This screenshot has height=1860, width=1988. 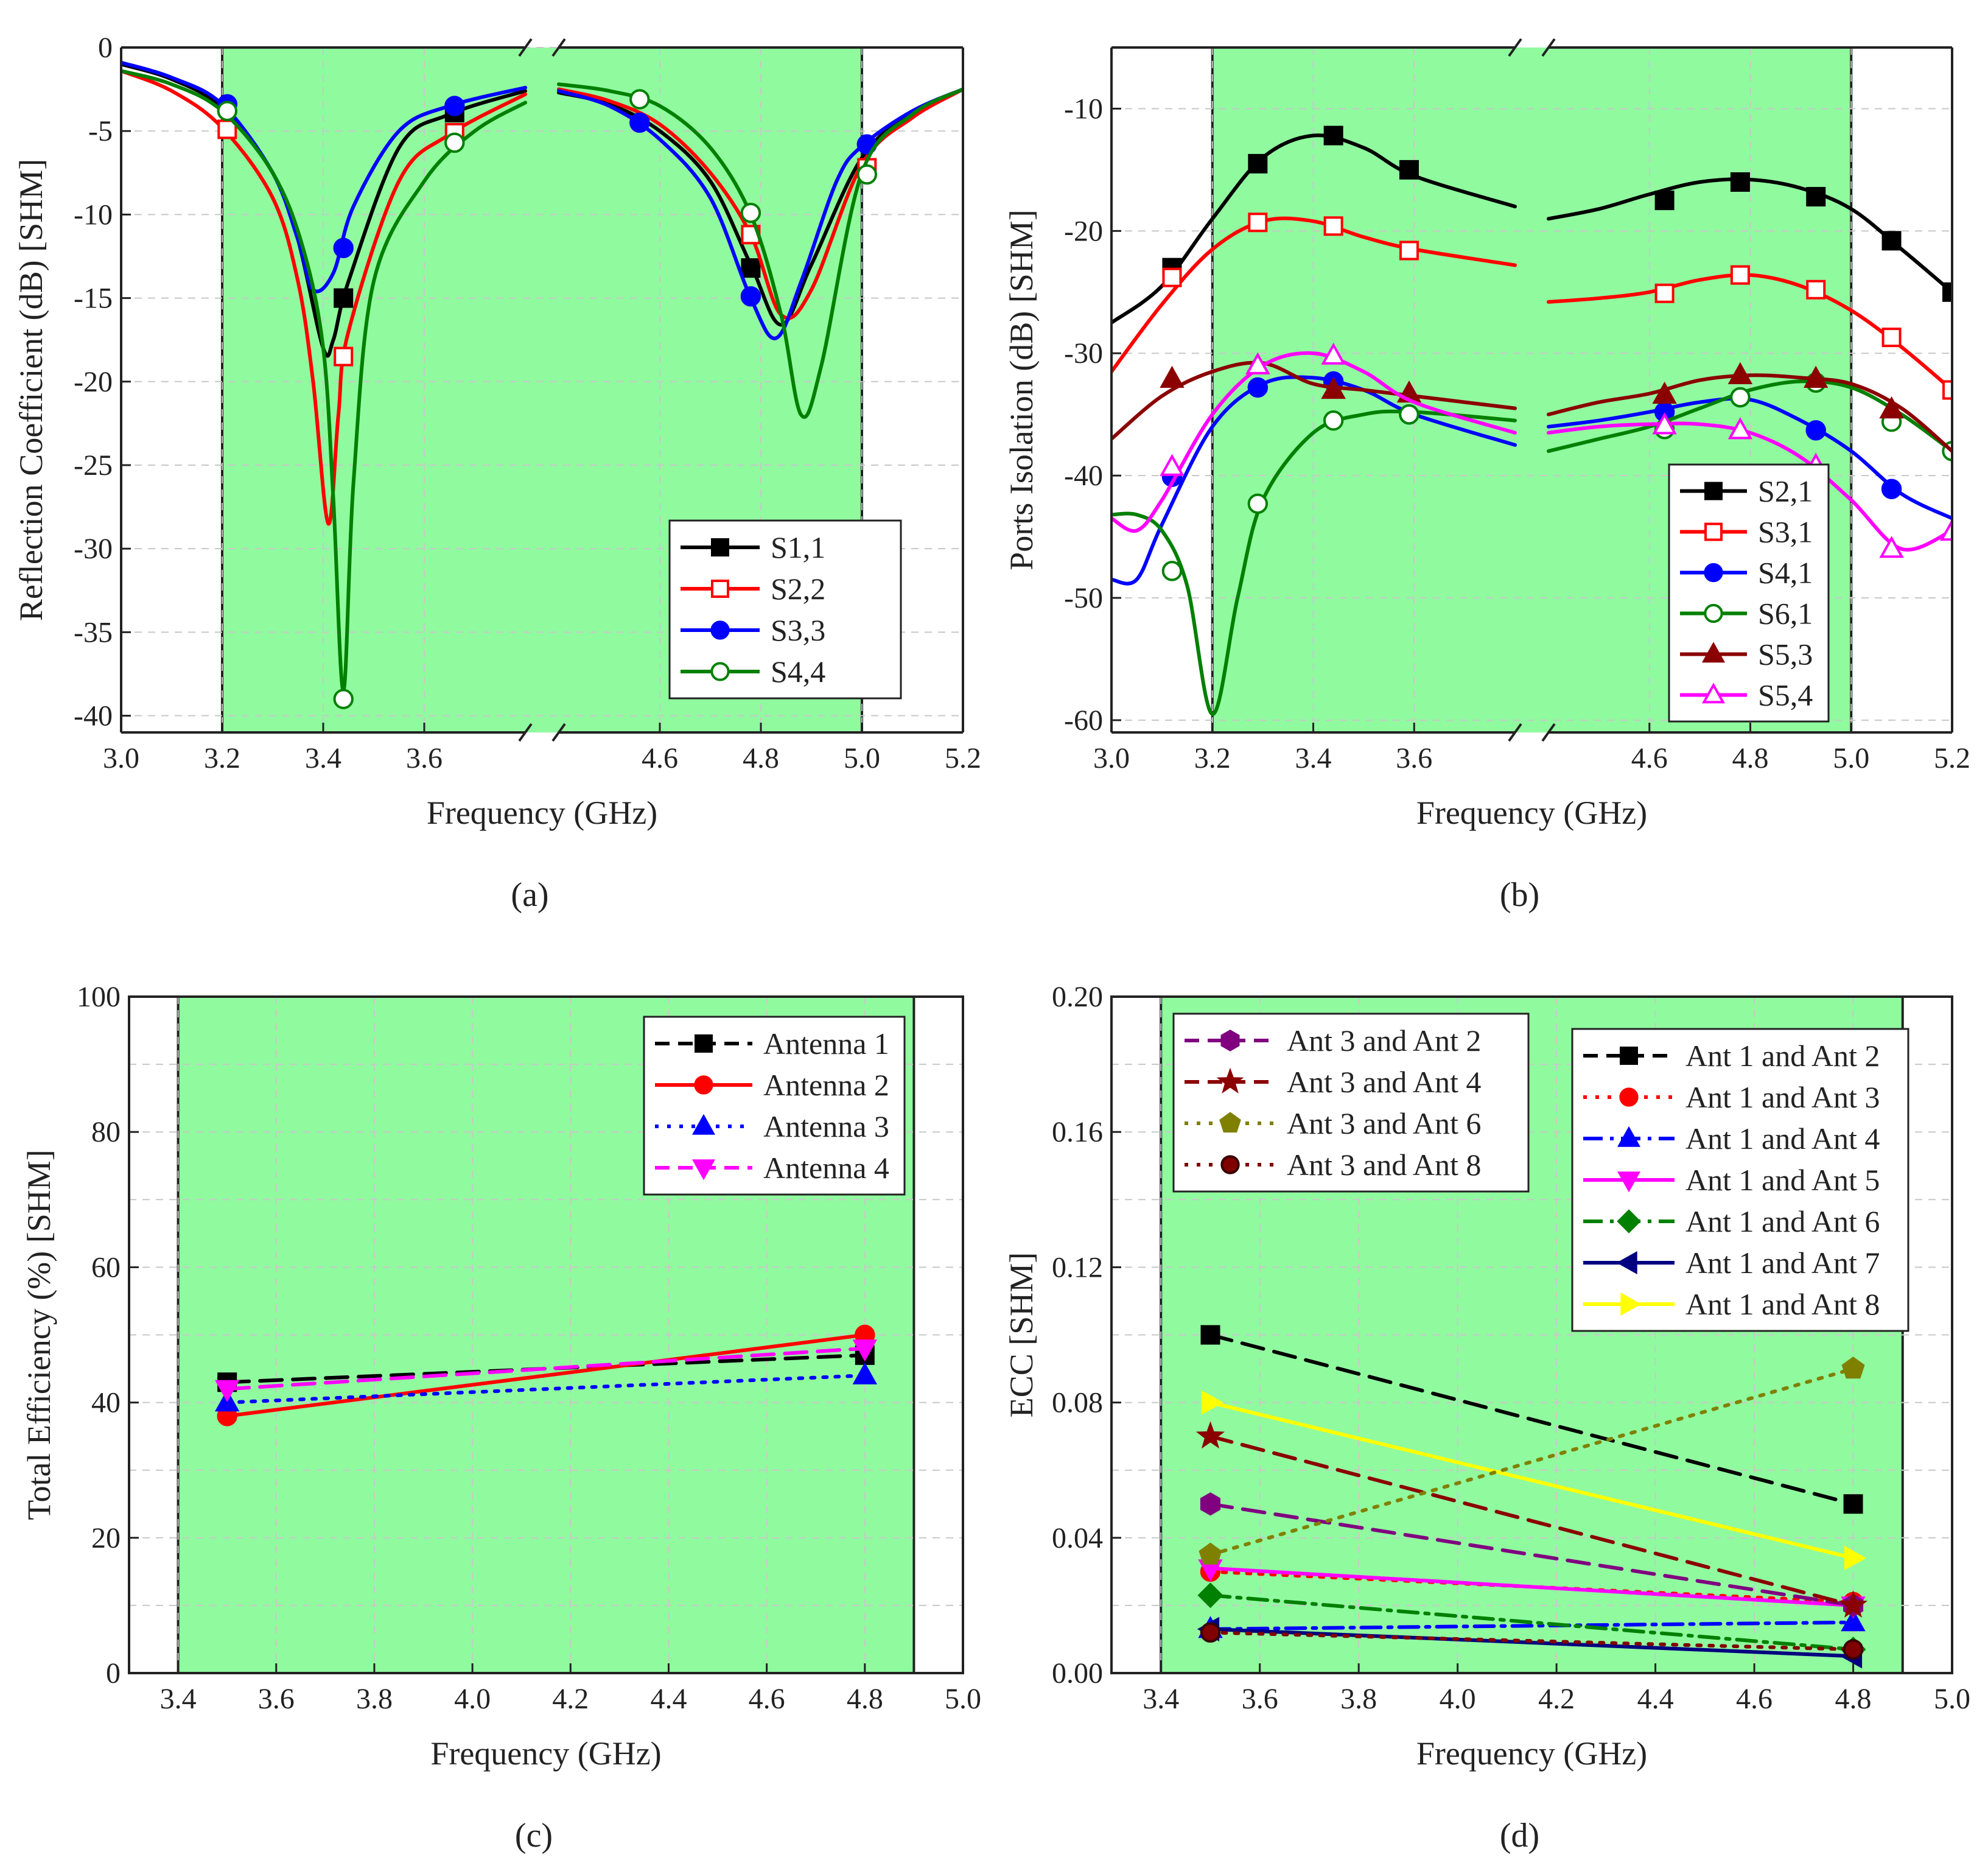 What do you see at coordinates (105, 48) in the screenshot?
I see `y-tick-label: 0` at bounding box center [105, 48].